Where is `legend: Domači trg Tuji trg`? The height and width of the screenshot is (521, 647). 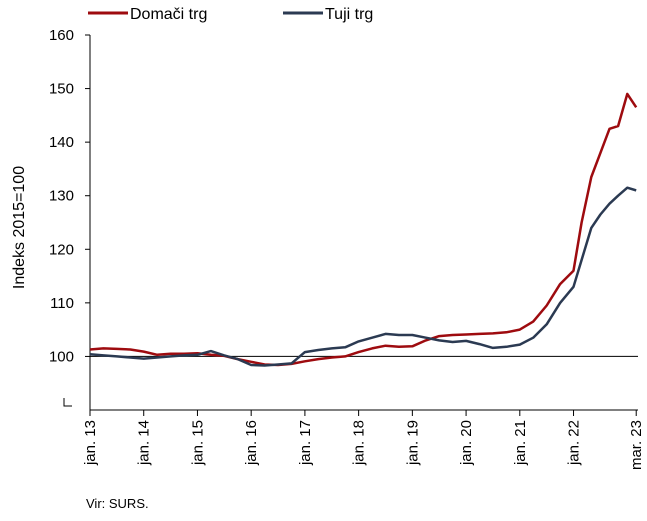
legend: Domači trg Tuji trg is located at coordinates (230, 14).